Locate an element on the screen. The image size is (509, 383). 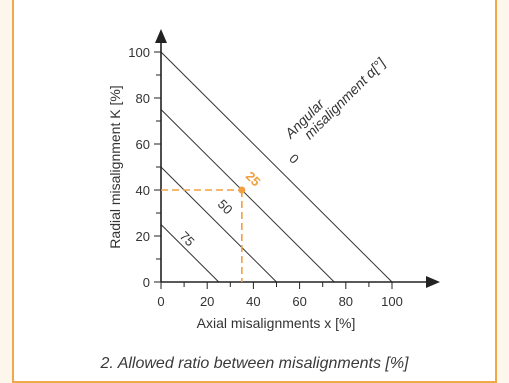
series-label-50: 50 is located at coordinates (225, 206).